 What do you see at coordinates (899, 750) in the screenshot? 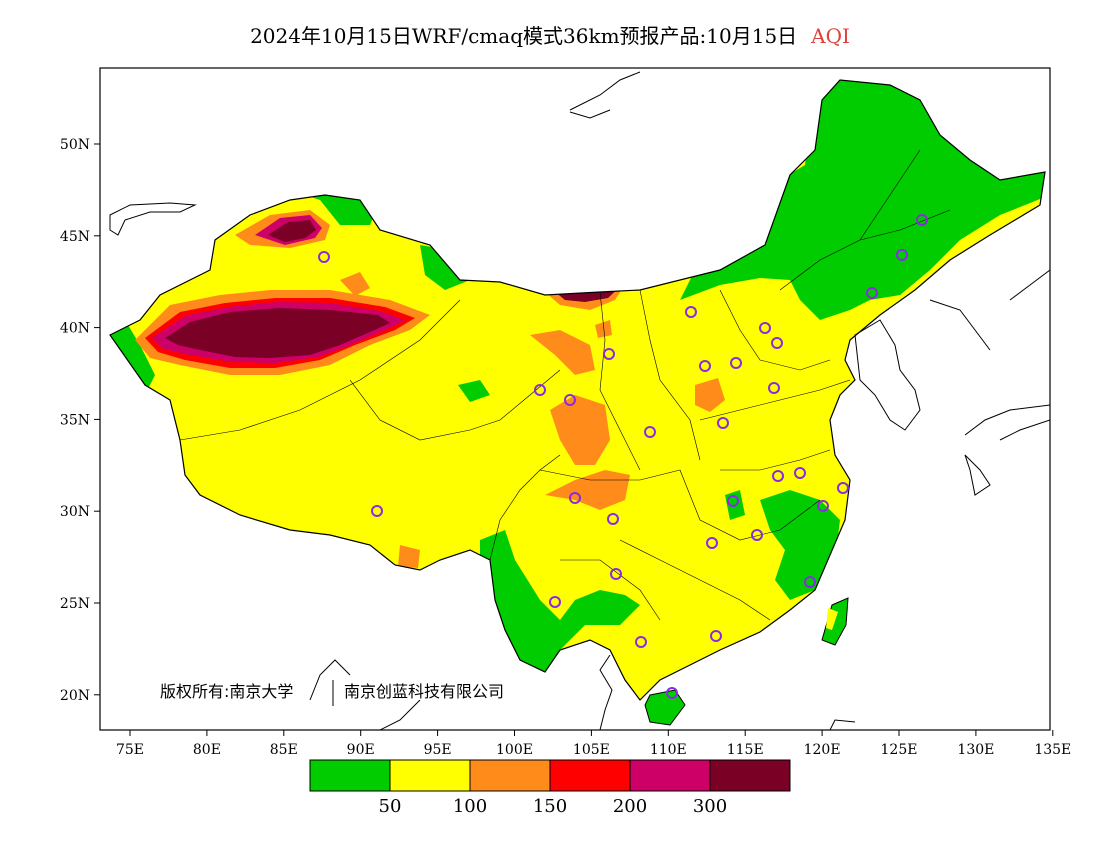
I see `lon-tick-label: 125E` at bounding box center [899, 750].